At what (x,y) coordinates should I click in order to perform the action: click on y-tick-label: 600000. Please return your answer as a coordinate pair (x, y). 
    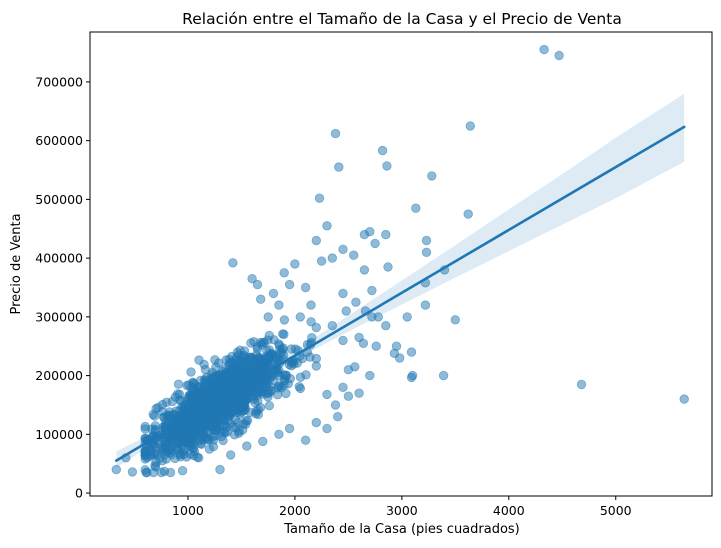
    Looking at the image, I should click on (59, 140).